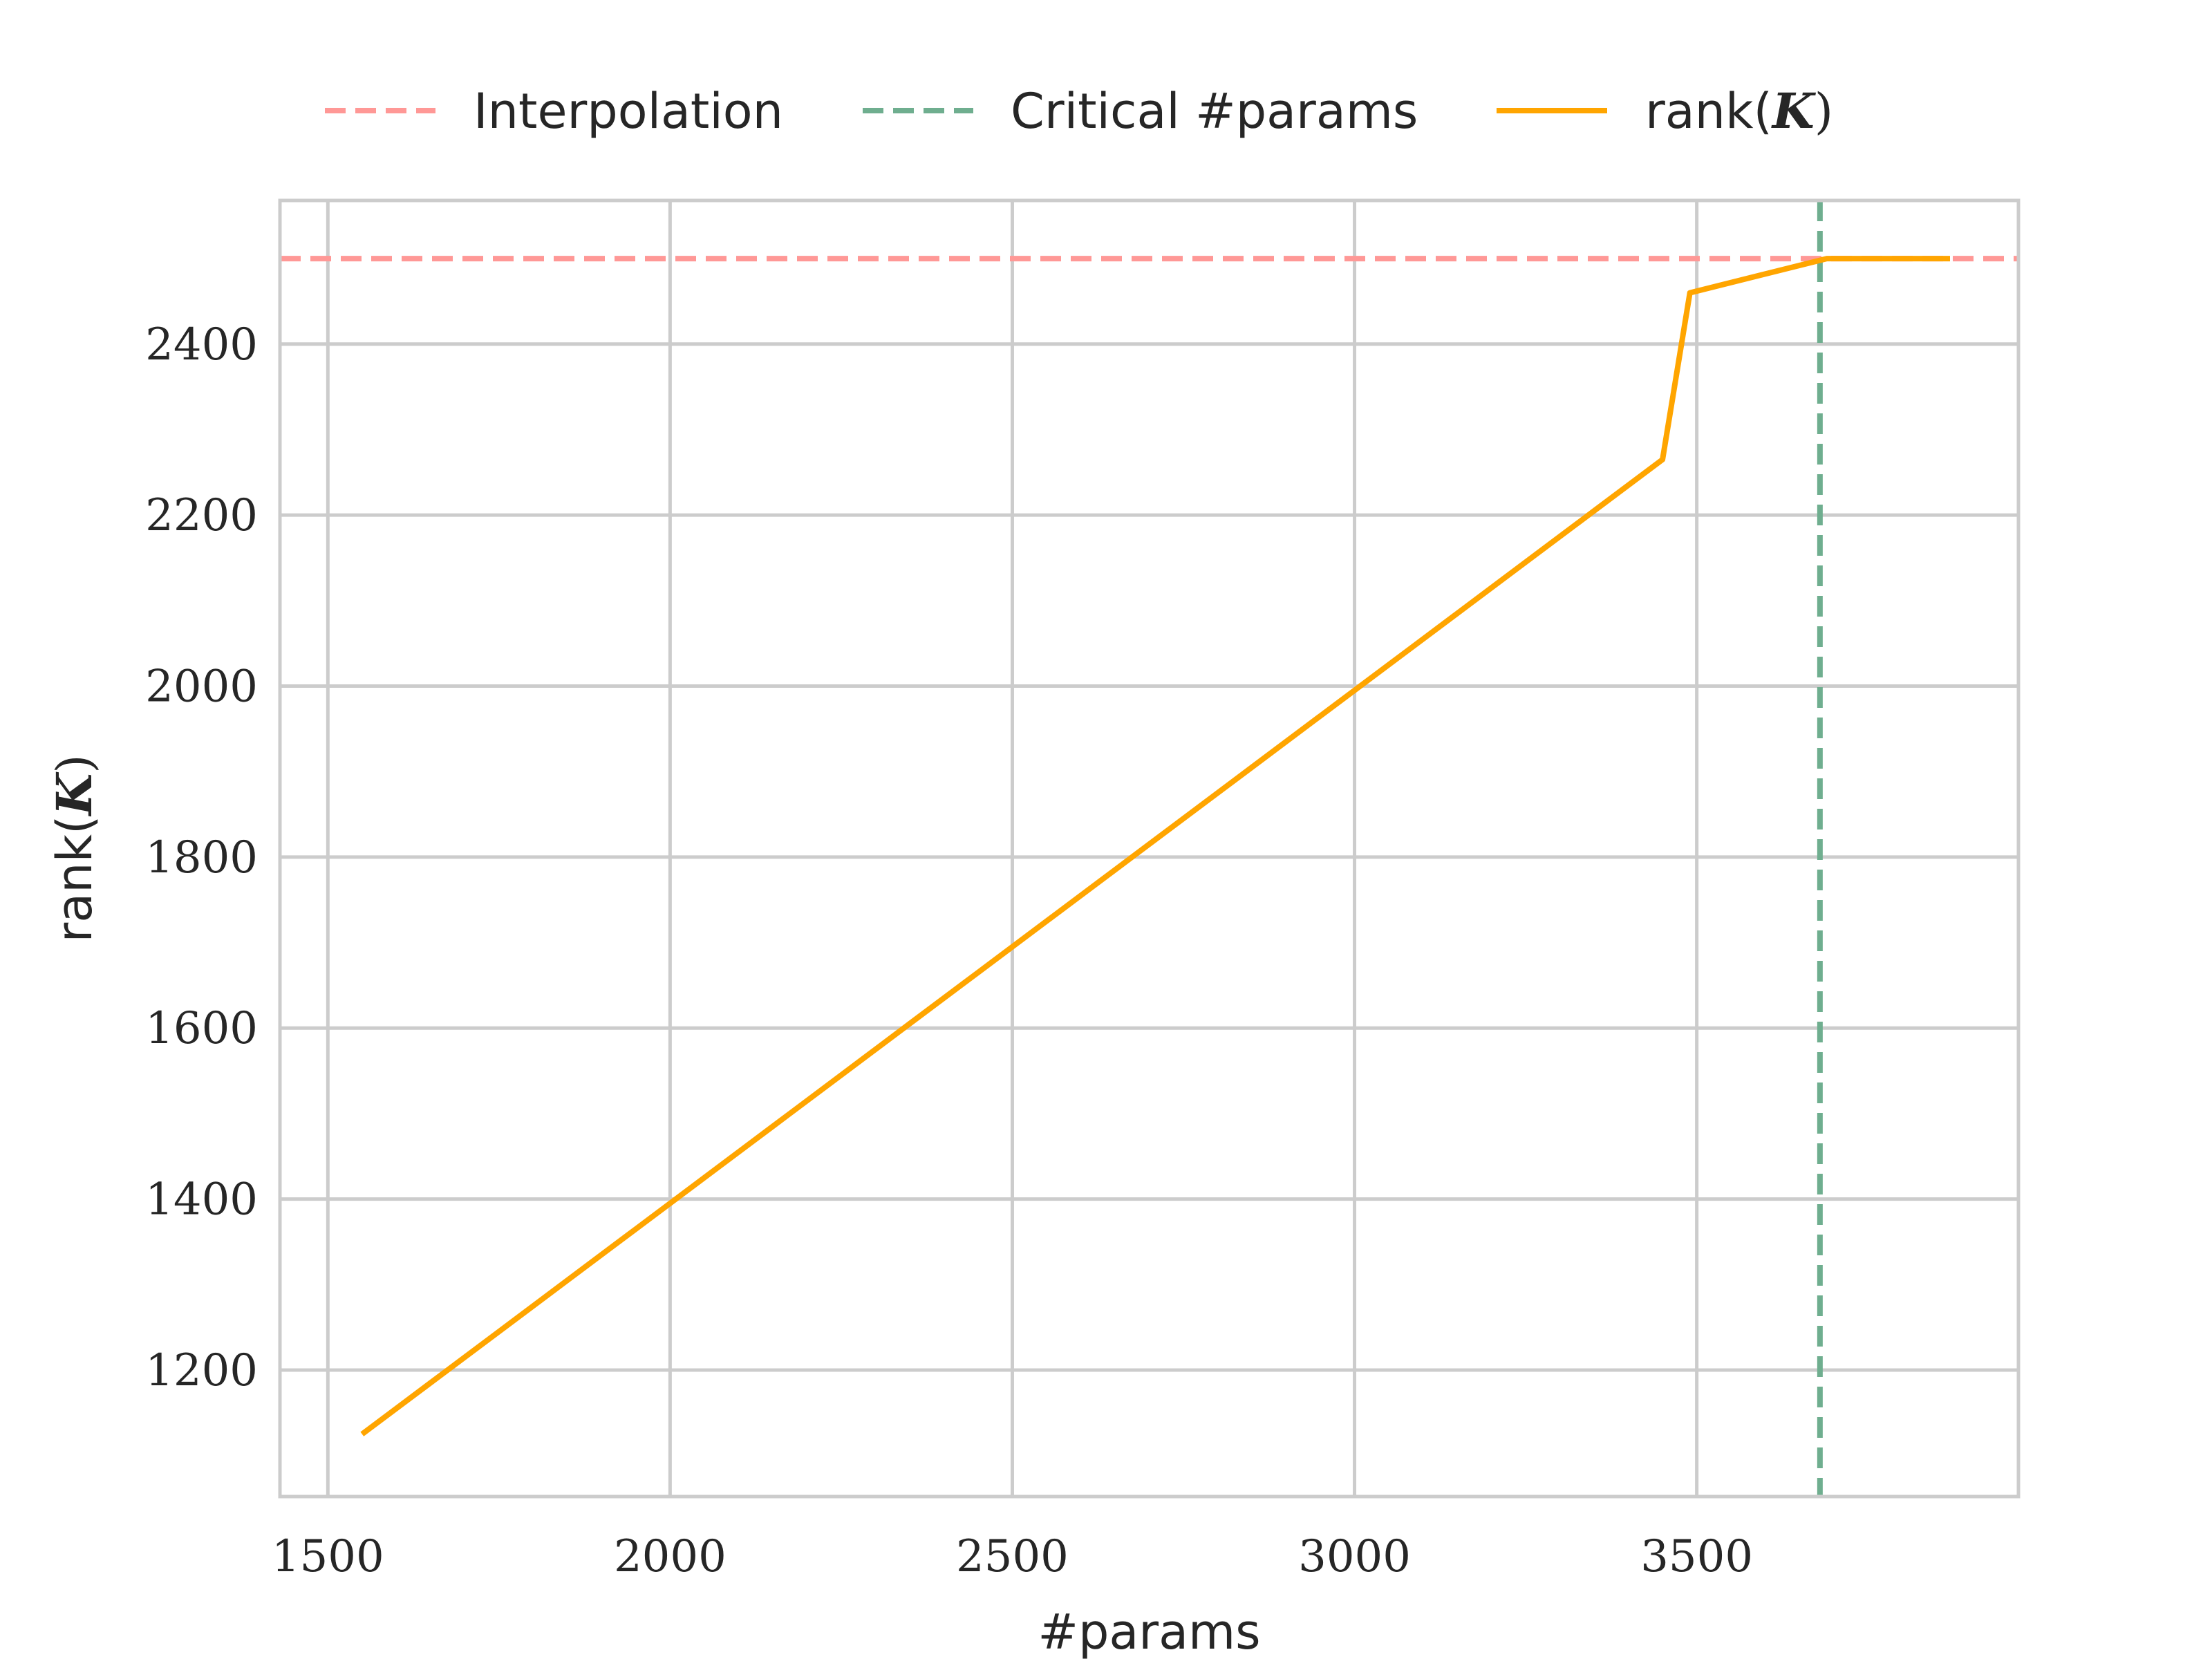 The width and height of the screenshot is (2212, 1659). I want to click on legend-item-critical-params: Critical #params, so click(1140, 111).